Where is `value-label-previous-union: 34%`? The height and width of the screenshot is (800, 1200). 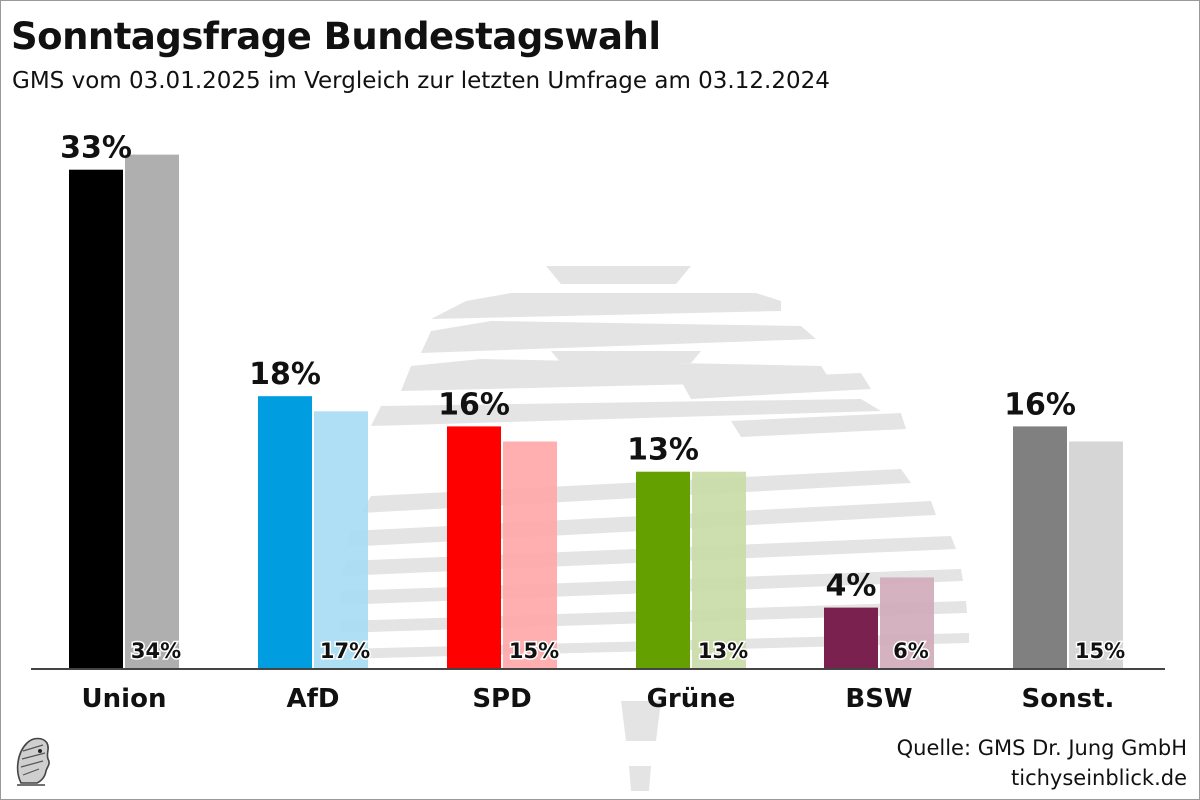
value-label-previous-union: 34% is located at coordinates (156, 651).